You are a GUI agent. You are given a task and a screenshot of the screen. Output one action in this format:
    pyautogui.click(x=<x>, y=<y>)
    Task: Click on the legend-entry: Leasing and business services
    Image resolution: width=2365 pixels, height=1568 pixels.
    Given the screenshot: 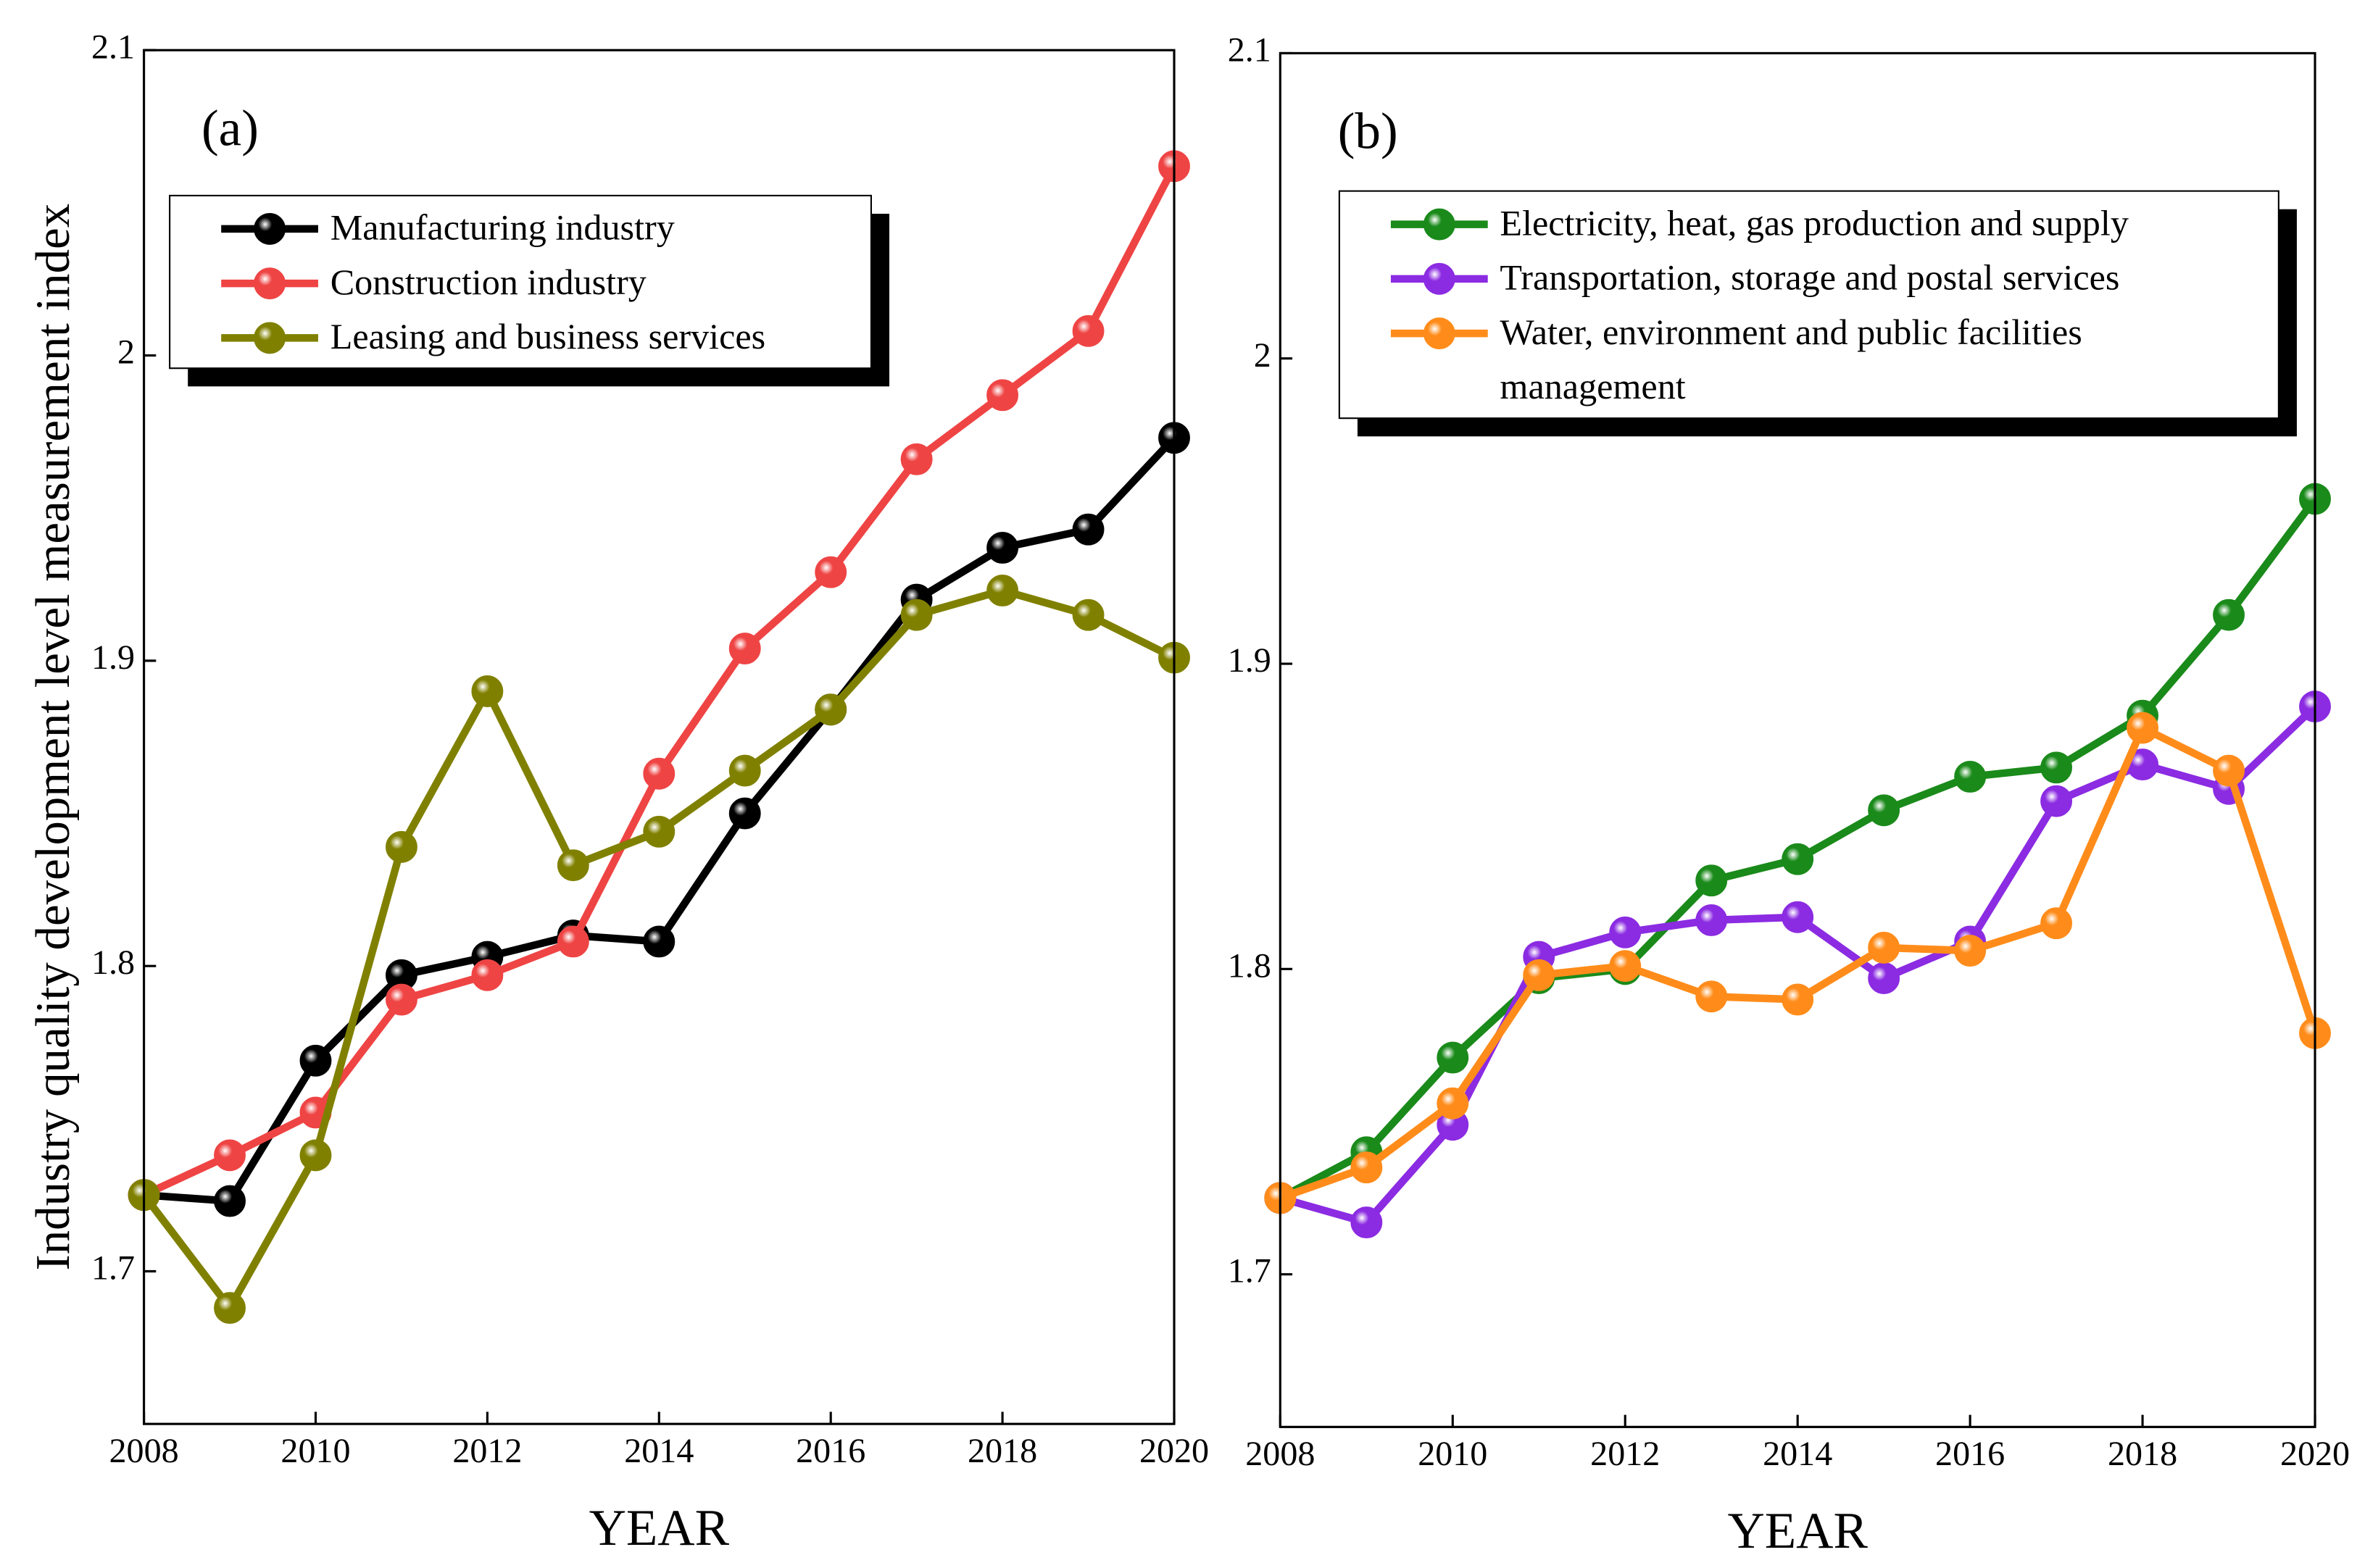 What is the action you would take?
    pyautogui.click(x=548, y=338)
    